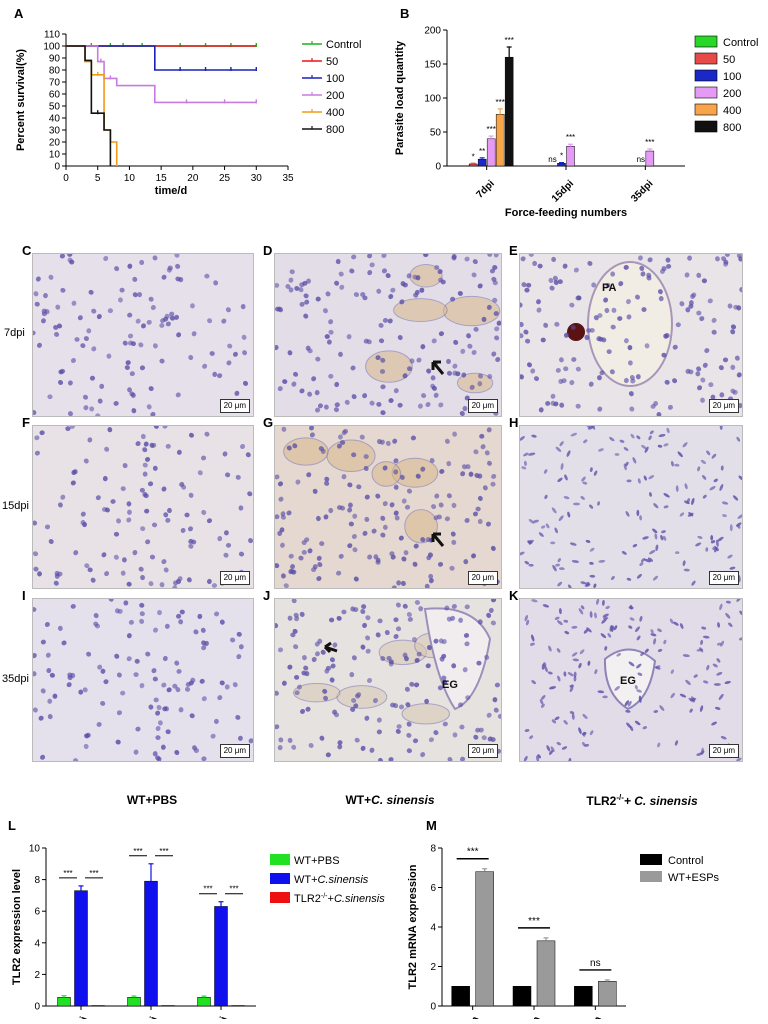 Image resolution: width=768 pixels, height=1024 pixels. Describe the element at coordinates (225, 178) in the screenshot. I see `x-tick-label: 25` at that location.